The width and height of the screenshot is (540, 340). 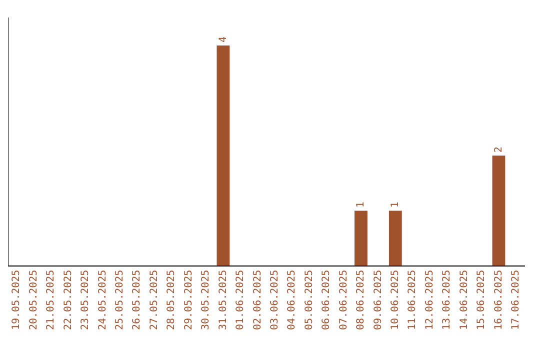 What do you see at coordinates (102, 300) in the screenshot?
I see `x-tick-label: 24.05.2025` at bounding box center [102, 300].